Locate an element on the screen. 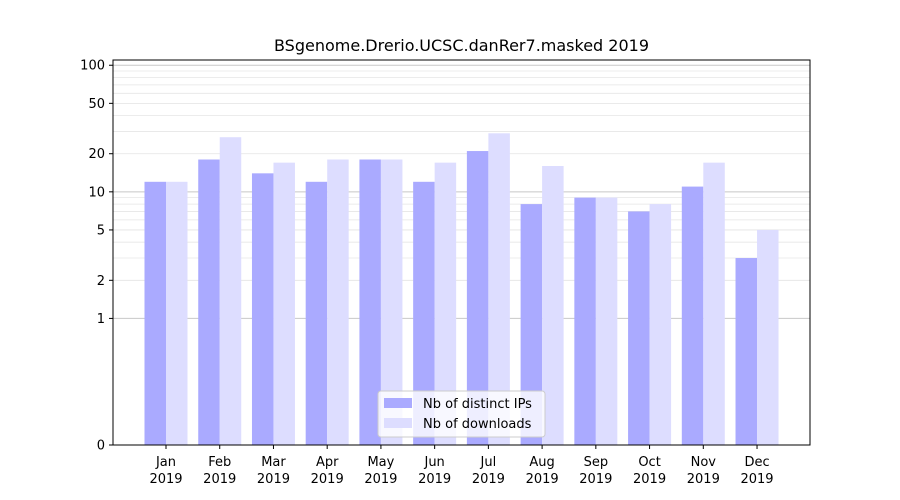  bar-distinct-ips-feb is located at coordinates (209, 302).